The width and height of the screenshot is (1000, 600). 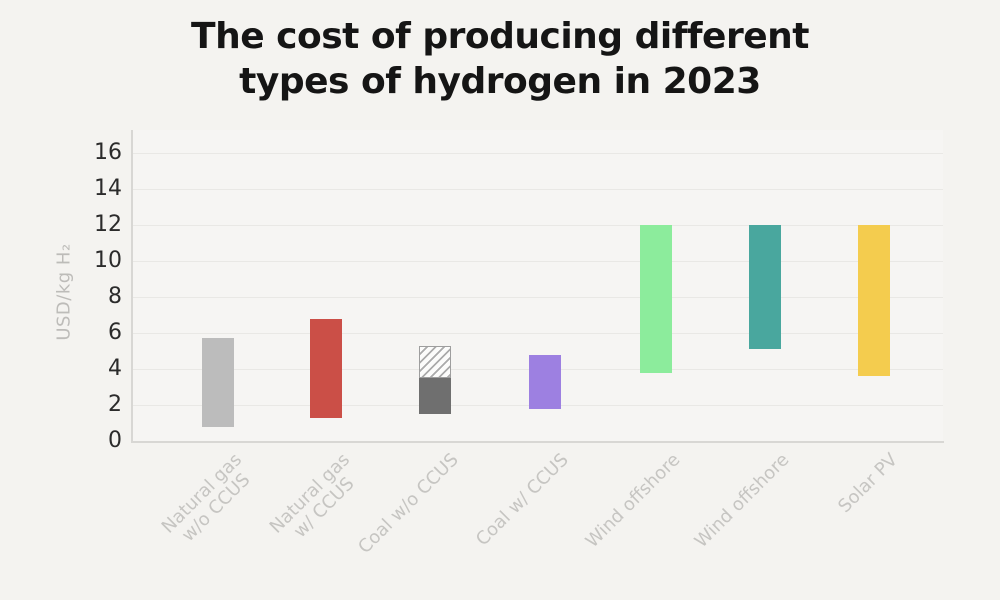 I want to click on y-tick-label-16: 16, so click(x=108, y=152).